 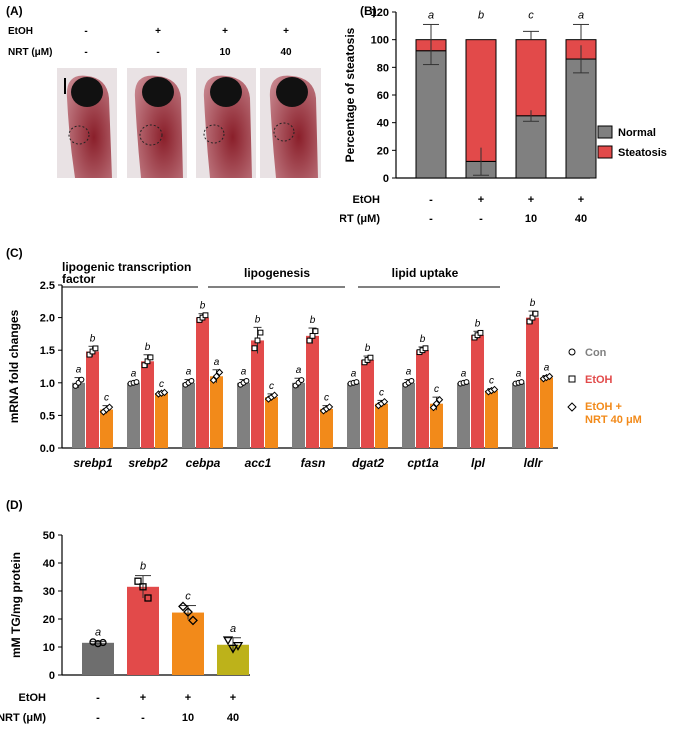 What do you see at coordinates (313, 463) in the screenshot?
I see `gene-label: fasn` at bounding box center [313, 463].